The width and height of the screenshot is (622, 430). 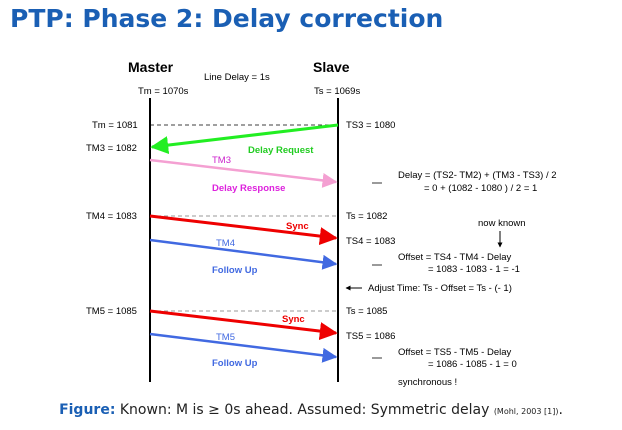 I want to click on left-label-tm3: TM3 = 1082, so click(x=111, y=148).